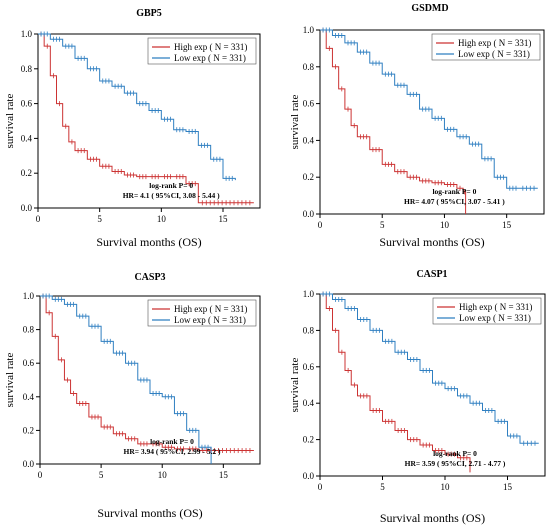 The image size is (550, 530). What do you see at coordinates (429, 8) in the screenshot?
I see `plot-title: GSDMD` at bounding box center [429, 8].